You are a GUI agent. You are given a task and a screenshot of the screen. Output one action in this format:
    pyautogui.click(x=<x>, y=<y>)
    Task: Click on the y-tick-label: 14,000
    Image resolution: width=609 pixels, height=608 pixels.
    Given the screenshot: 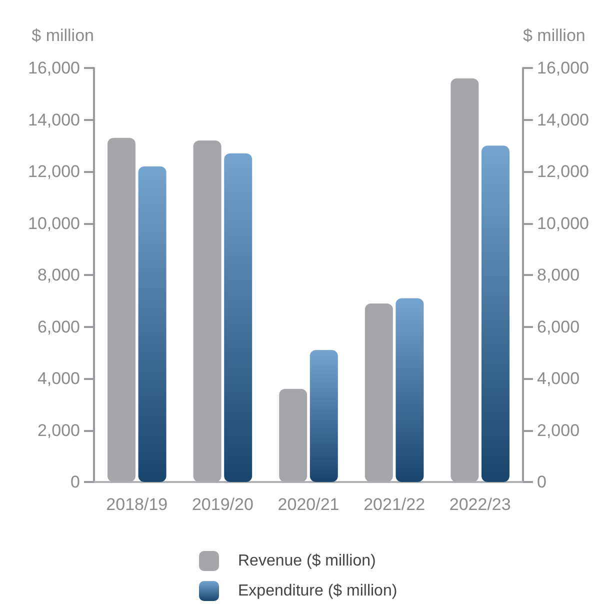 What is the action you would take?
    pyautogui.click(x=54, y=120)
    